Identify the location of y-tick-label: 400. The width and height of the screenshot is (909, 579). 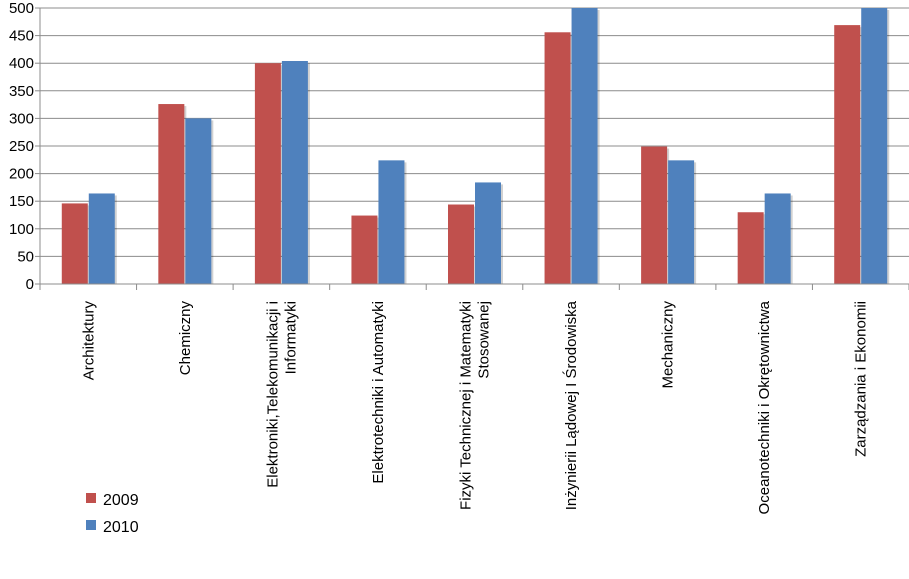
(21, 63).